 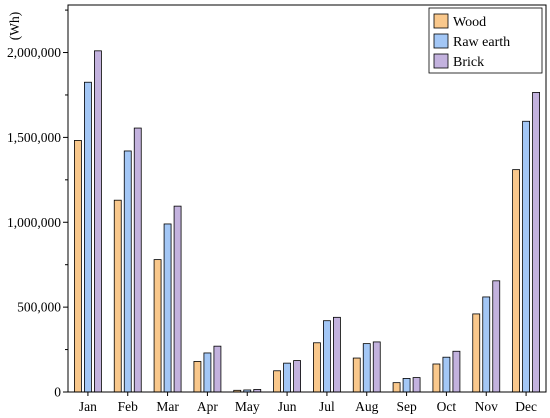 What do you see at coordinates (98, 221) in the screenshot?
I see `bar-brick-jan` at bounding box center [98, 221].